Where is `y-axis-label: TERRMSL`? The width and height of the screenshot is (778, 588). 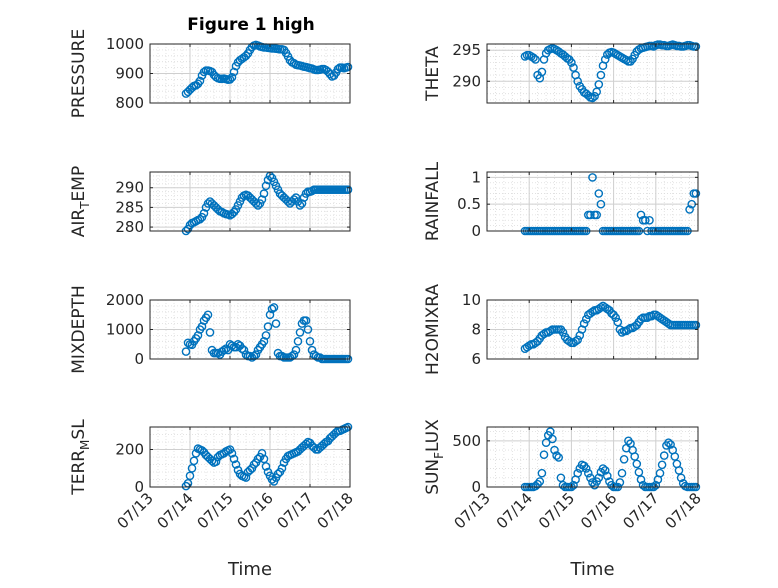 y-axis-label: TERRMSL is located at coordinates (80, 457).